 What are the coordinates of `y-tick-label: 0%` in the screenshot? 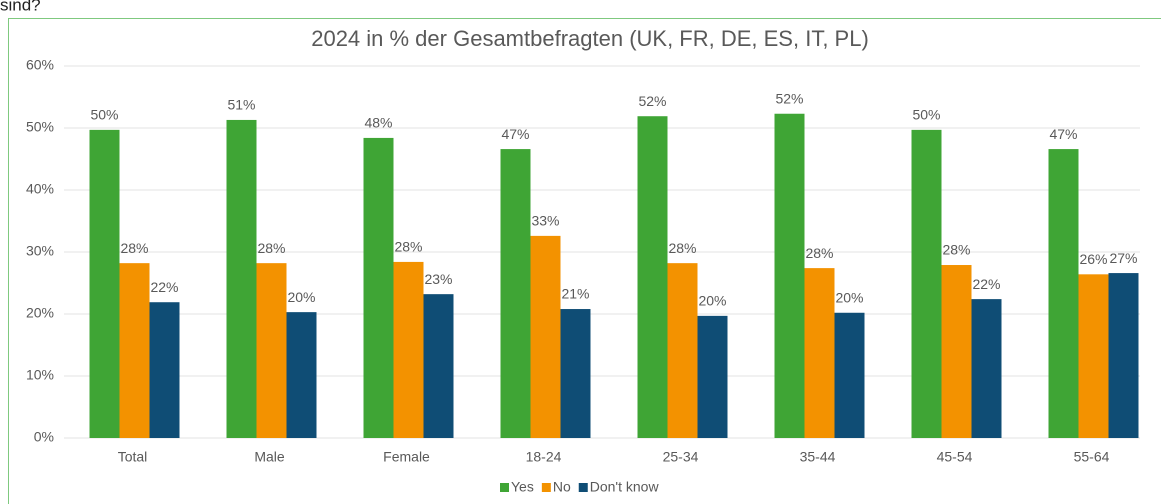 It's located at (44, 437).